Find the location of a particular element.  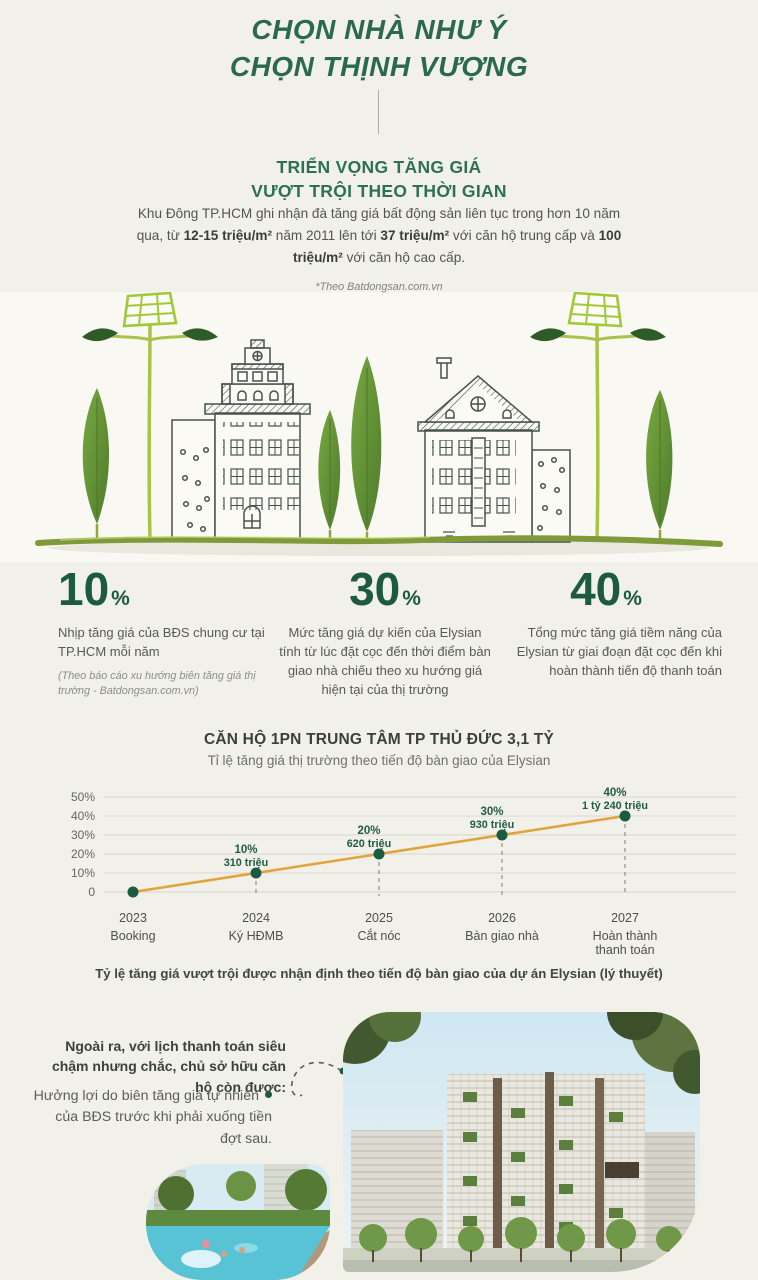

y-tick: 50% is located at coordinates (83, 797).